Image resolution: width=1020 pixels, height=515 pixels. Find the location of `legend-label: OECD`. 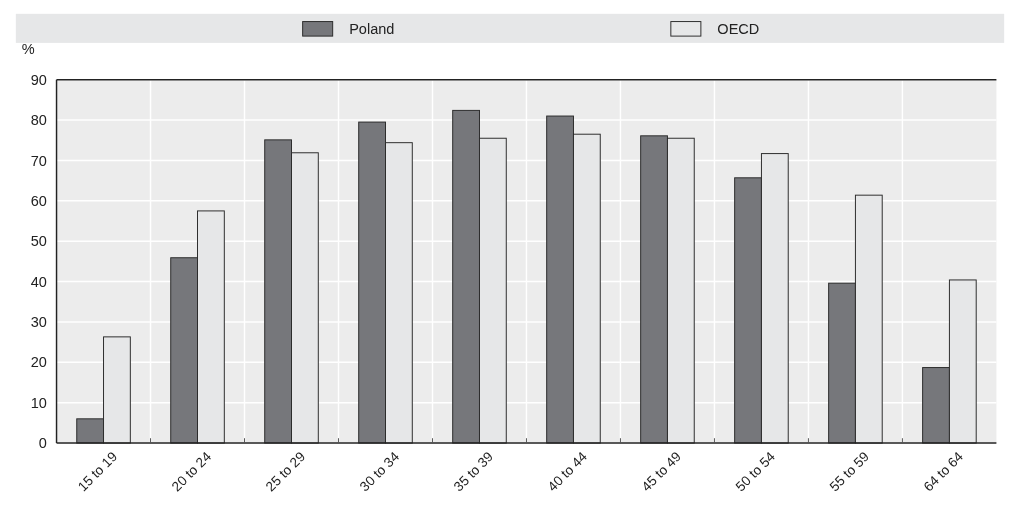

legend-label: OECD is located at coordinates (738, 29).